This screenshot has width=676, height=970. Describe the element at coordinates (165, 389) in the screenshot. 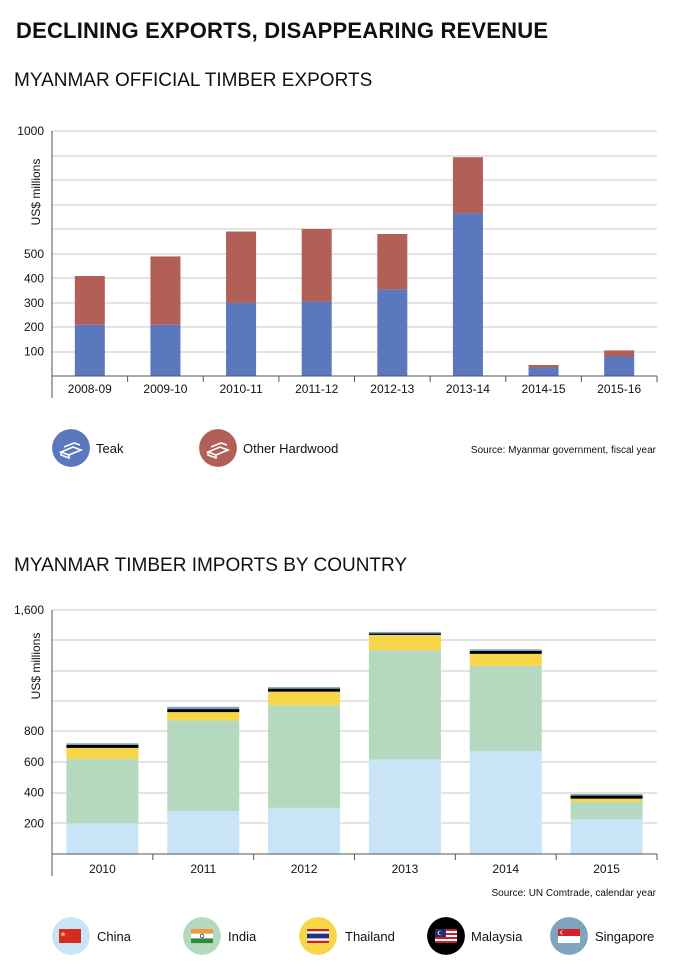

I see `x-tick-label: 2009-10` at that location.